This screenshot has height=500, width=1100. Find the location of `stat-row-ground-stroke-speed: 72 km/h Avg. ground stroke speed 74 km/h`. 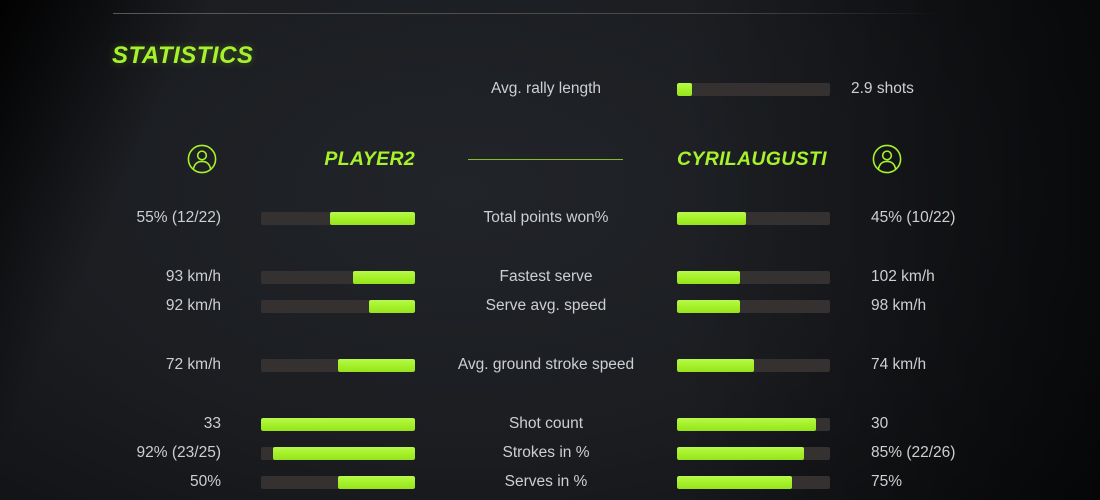

stat-row-ground-stroke-speed: 72 km/h Avg. ground stroke speed 74 km/h is located at coordinates (550, 365).